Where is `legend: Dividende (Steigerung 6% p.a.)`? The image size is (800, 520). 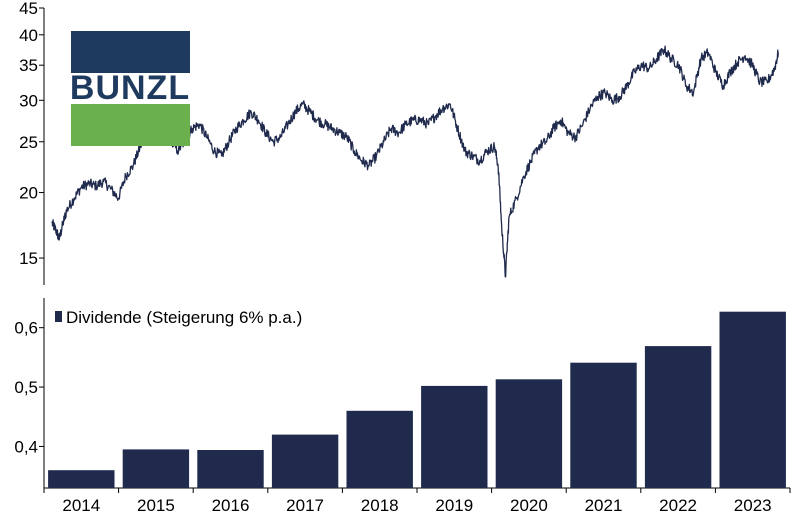 legend: Dividende (Steigerung 6% p.a.) is located at coordinates (178, 317).